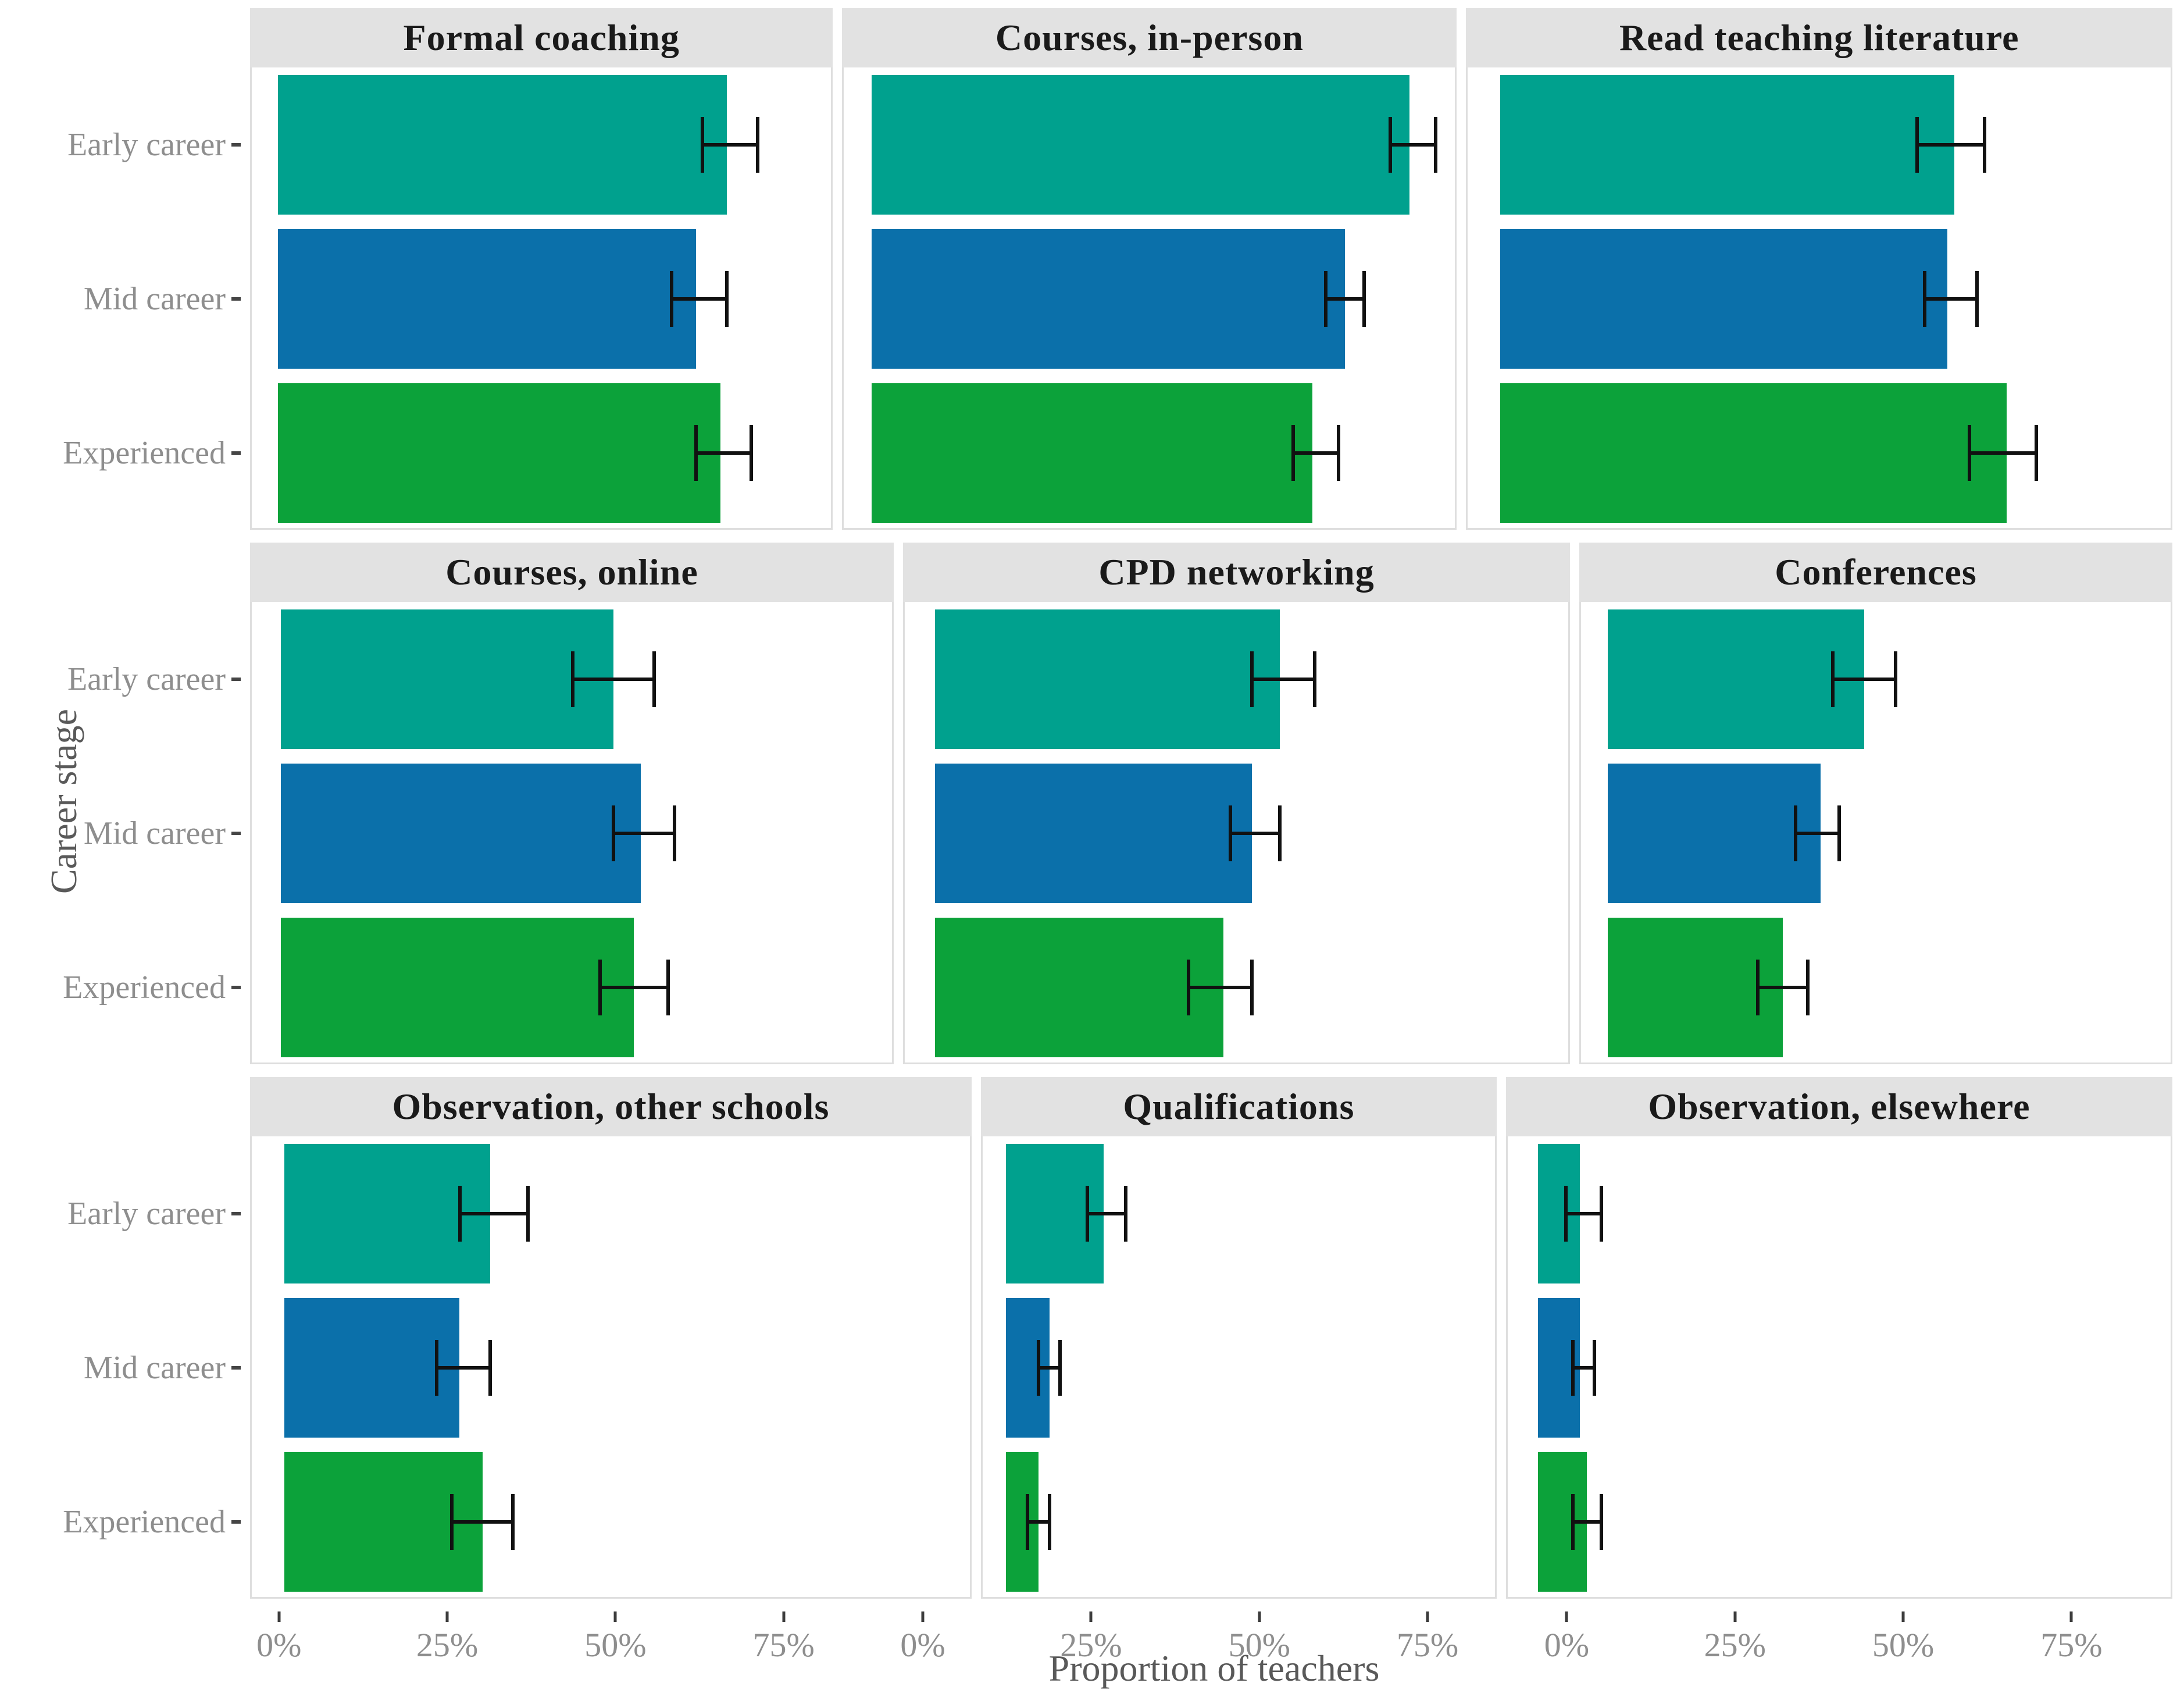  I want to click on facet-title: Formal coaching, so click(541, 37).